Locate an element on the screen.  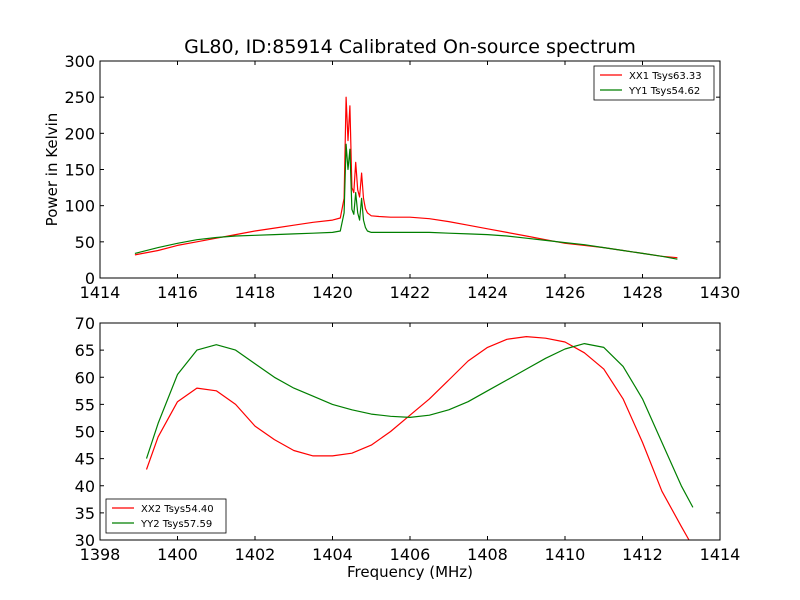
x-tick-label: 1424 is located at coordinates (487, 292).